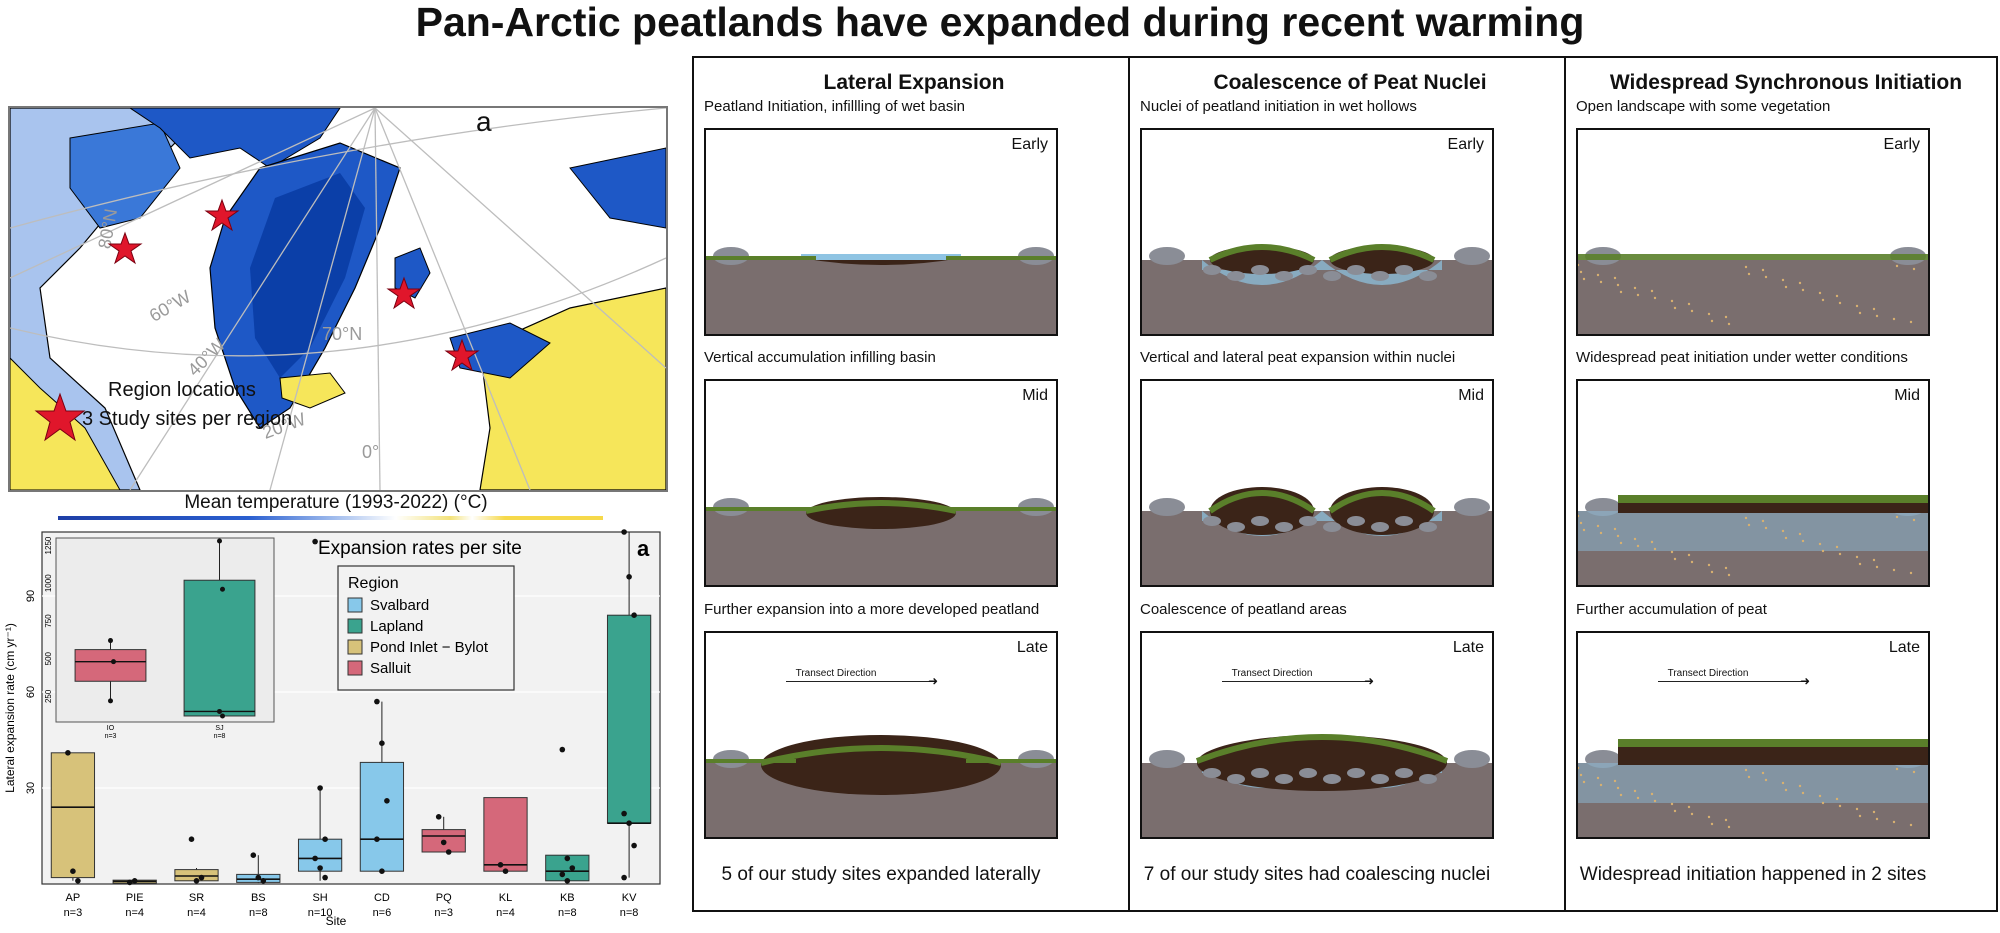  Describe the element at coordinates (31, 596) in the screenshot. I see `y-tick-label: 90` at that location.